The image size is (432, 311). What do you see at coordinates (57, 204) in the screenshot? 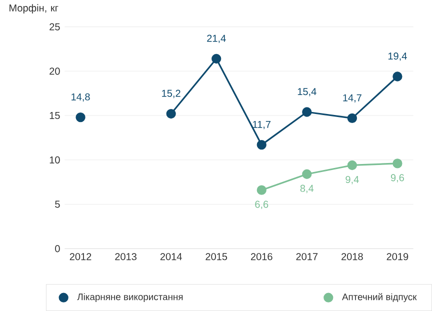
I see `y-tick-label: 5` at bounding box center [57, 204].